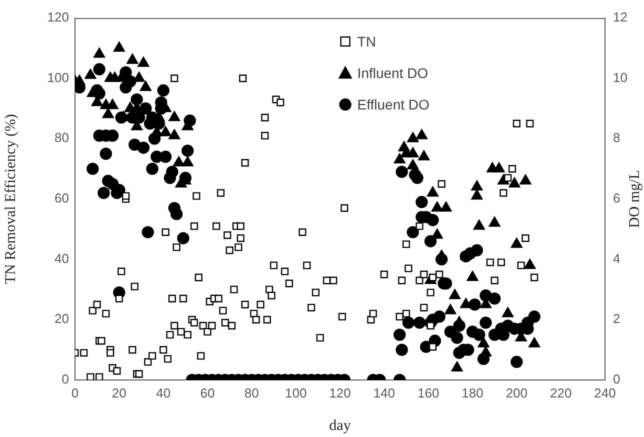 This screenshot has height=437, width=644. I want to click on y-tick-label: 20, so click(61, 318).